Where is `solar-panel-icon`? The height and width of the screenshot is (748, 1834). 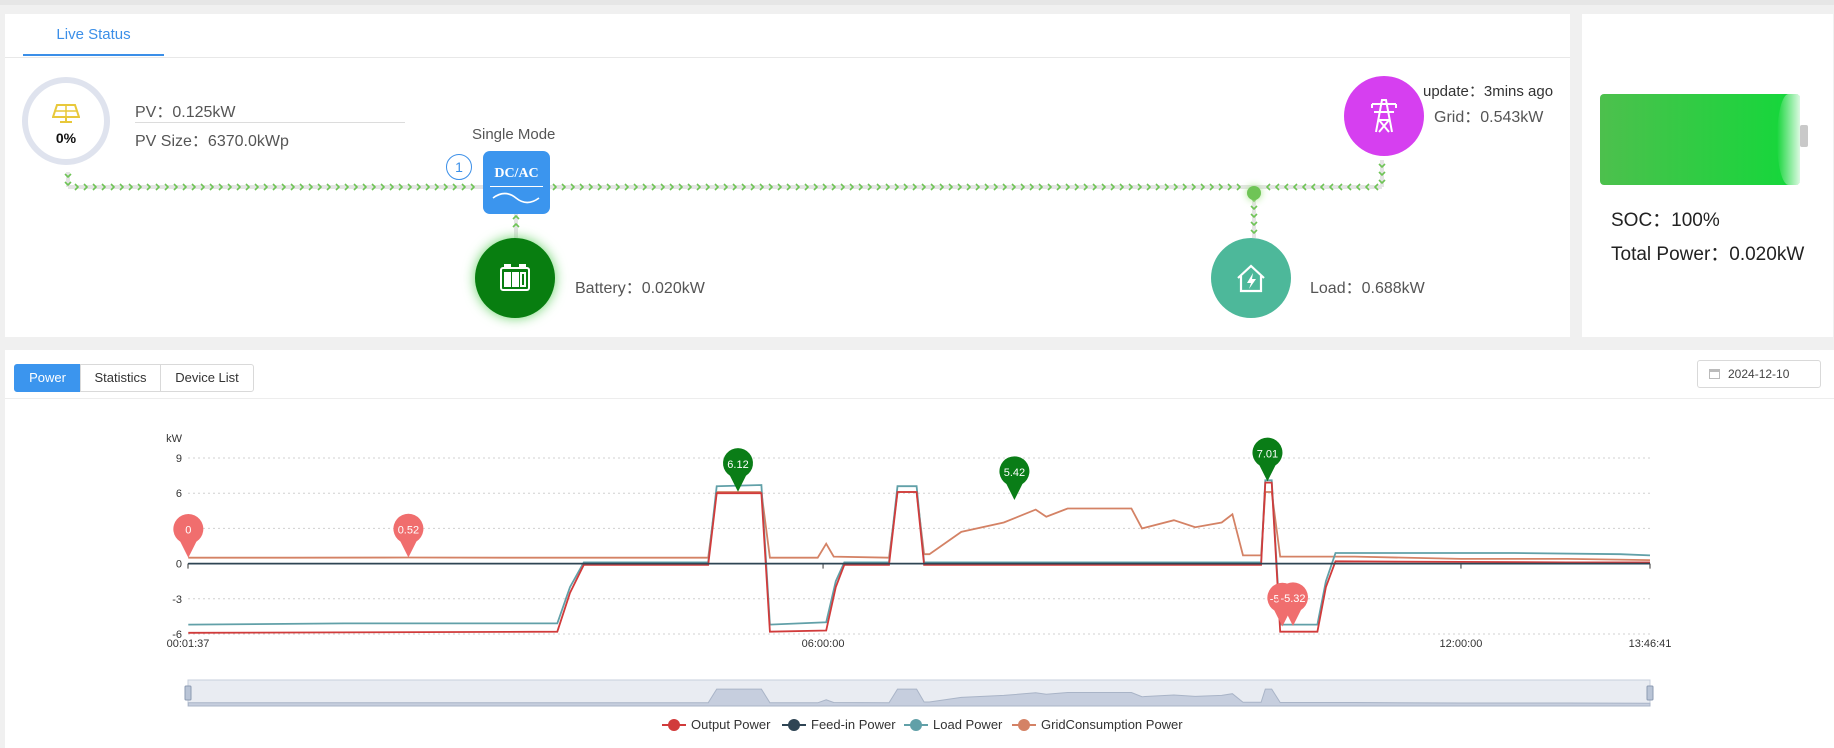
solar-panel-icon is located at coordinates (66, 113).